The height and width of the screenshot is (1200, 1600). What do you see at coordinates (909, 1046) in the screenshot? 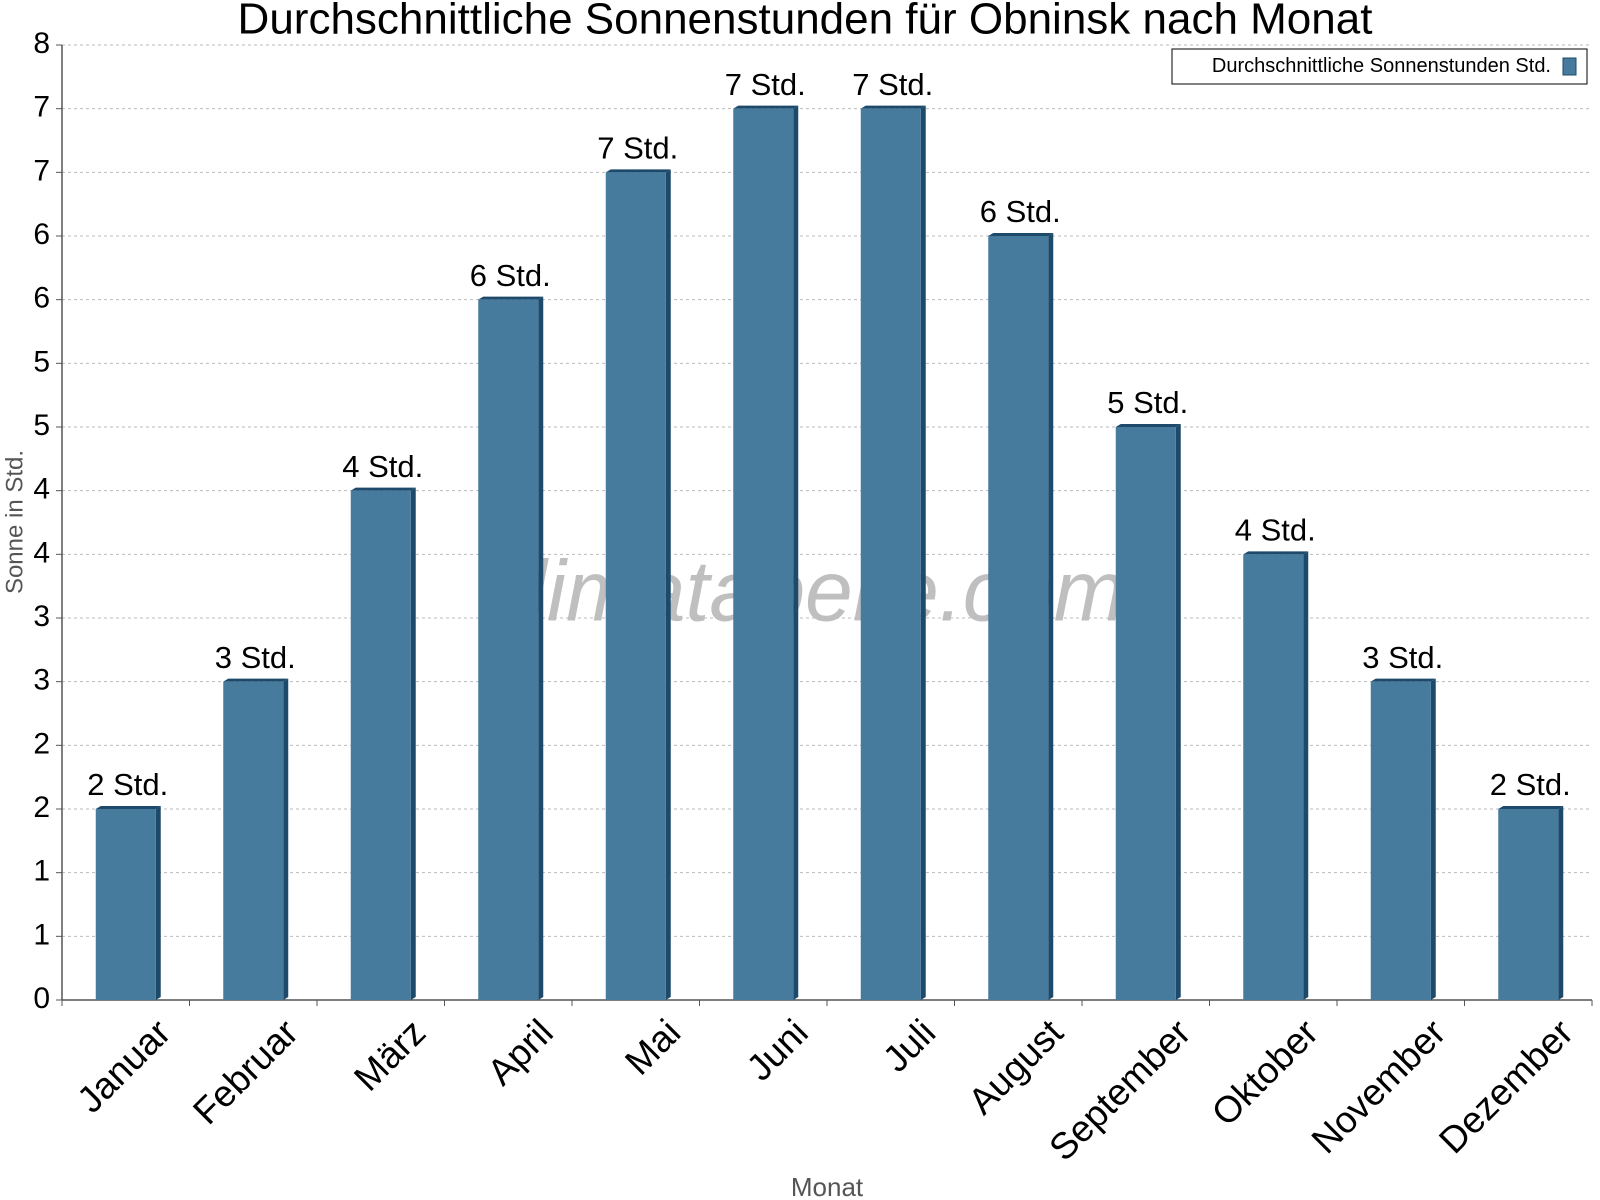
I see `x-tick-label: Juli` at bounding box center [909, 1046].